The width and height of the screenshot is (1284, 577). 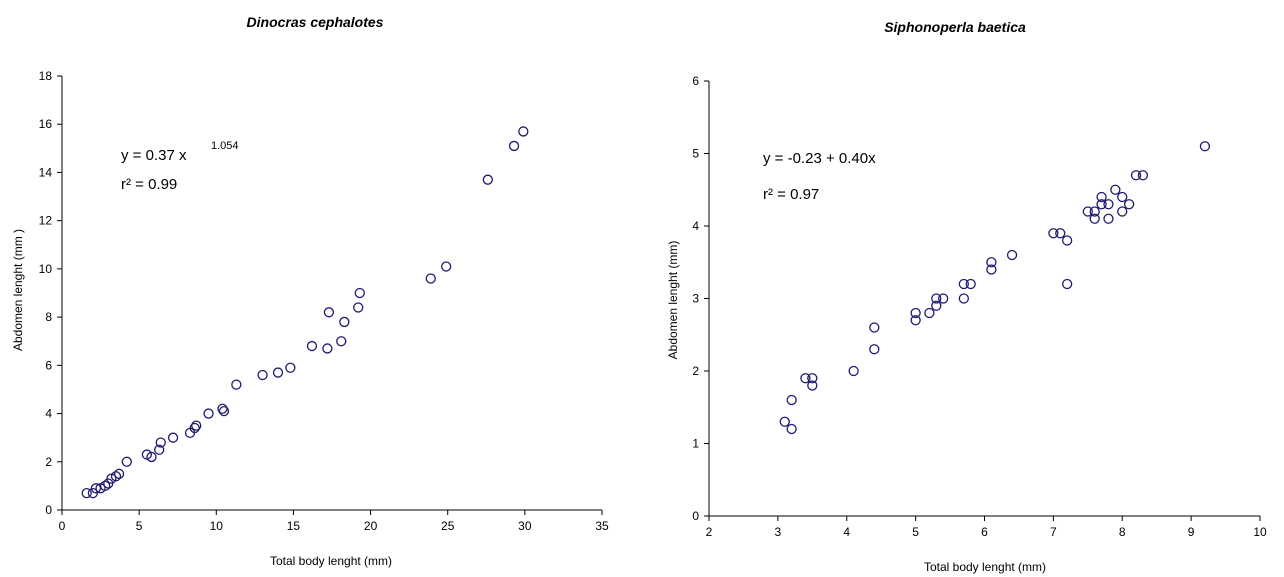 What do you see at coordinates (695, 226) in the screenshot?
I see `chart-right-y-tick-label: 4` at bounding box center [695, 226].